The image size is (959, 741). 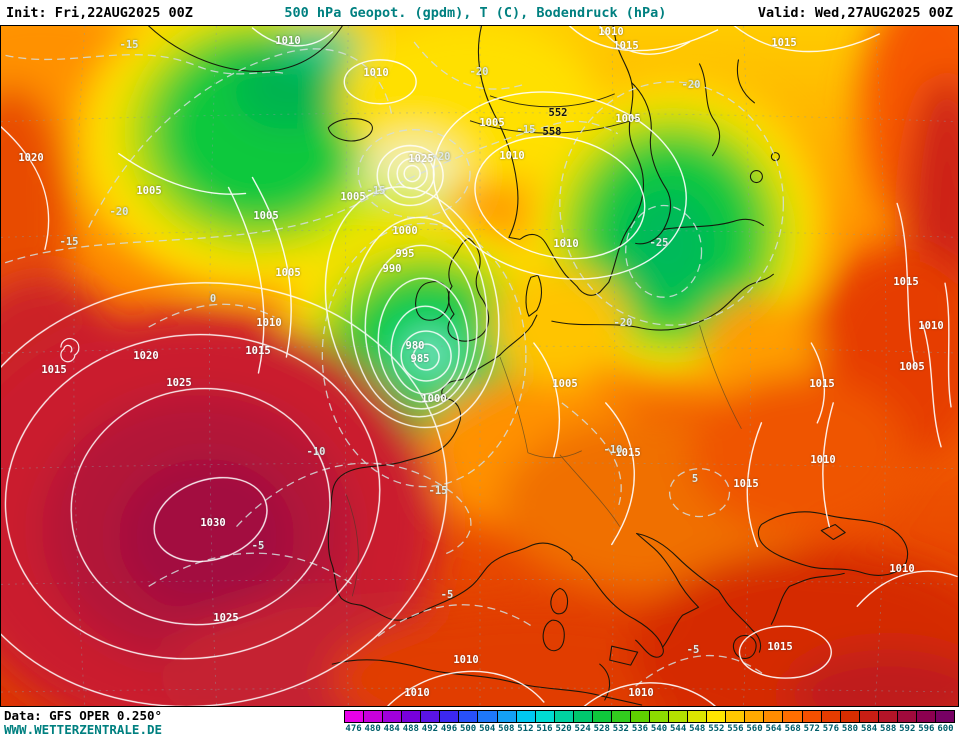 What do you see at coordinates (487, 729) in the screenshot?
I see `colorbar-tick: 504` at bounding box center [487, 729].